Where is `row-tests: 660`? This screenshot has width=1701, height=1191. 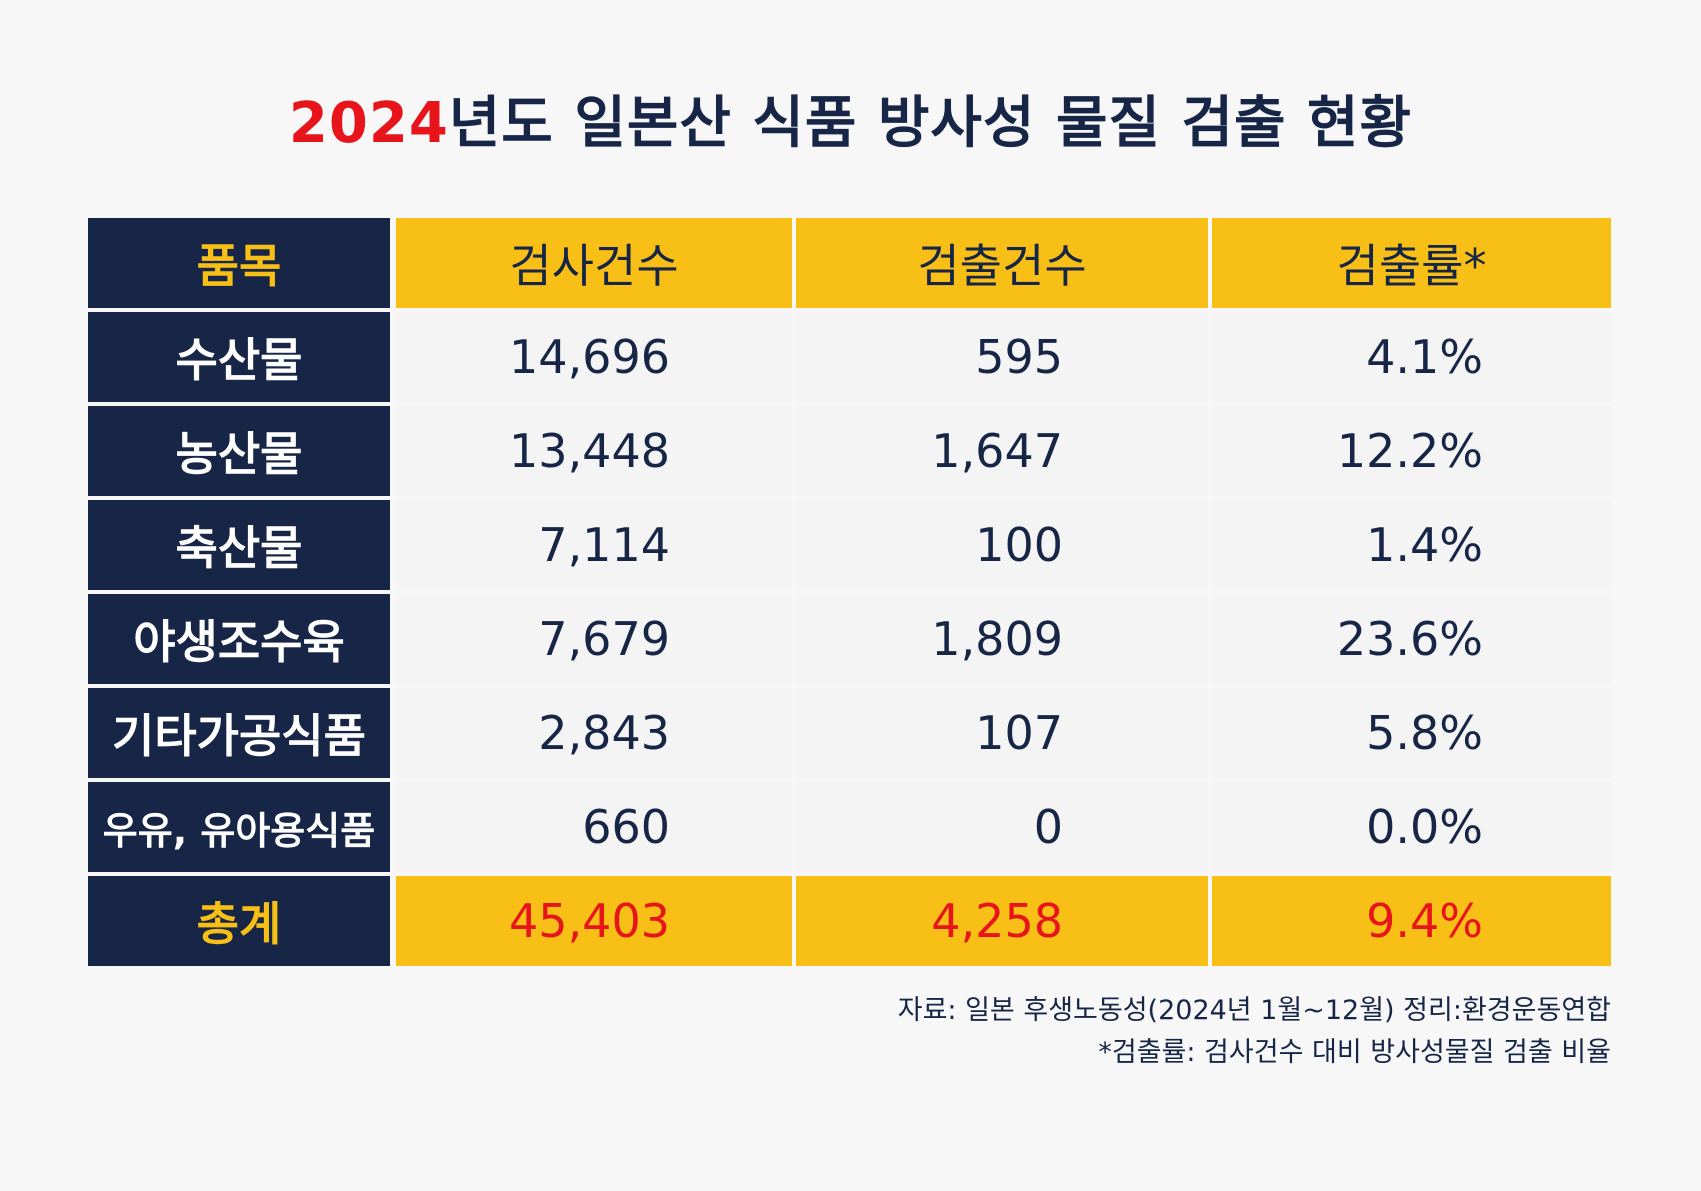
row-tests: 660 is located at coordinates (594, 827).